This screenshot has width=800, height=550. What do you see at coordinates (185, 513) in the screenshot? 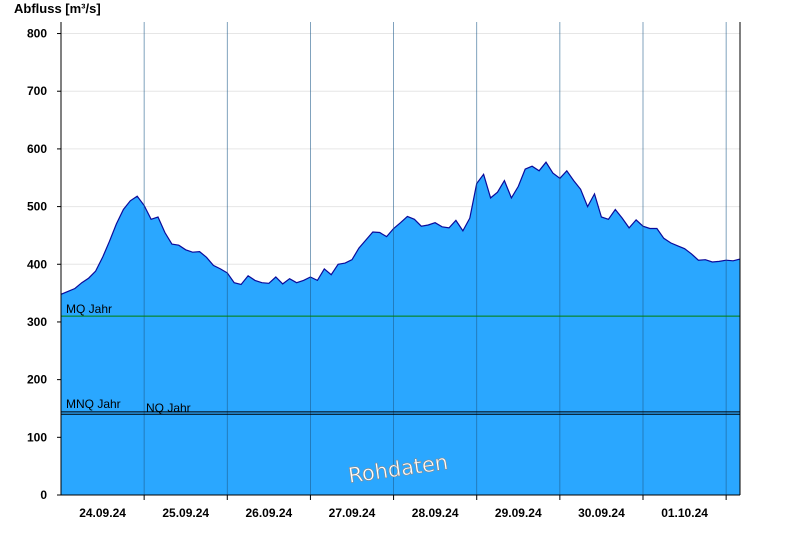
I see `x-tick-label-25.09.24: 25.09.24` at bounding box center [185, 513].